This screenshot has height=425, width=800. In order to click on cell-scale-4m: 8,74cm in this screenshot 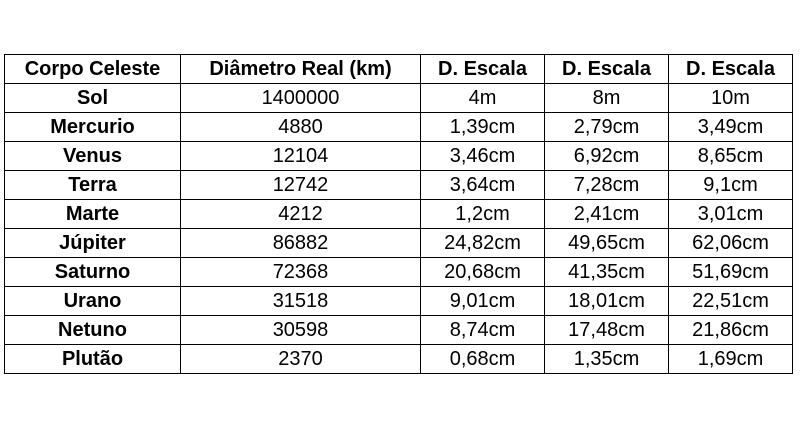, I will do `click(482, 330)`.